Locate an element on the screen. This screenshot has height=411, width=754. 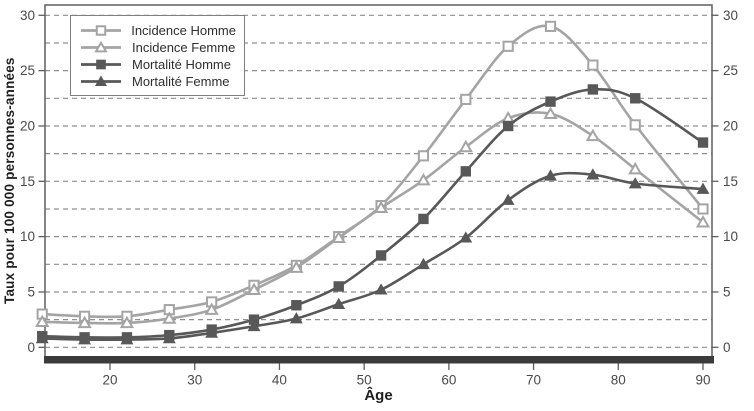
legend-label: Incidence Homme is located at coordinates (183, 30).